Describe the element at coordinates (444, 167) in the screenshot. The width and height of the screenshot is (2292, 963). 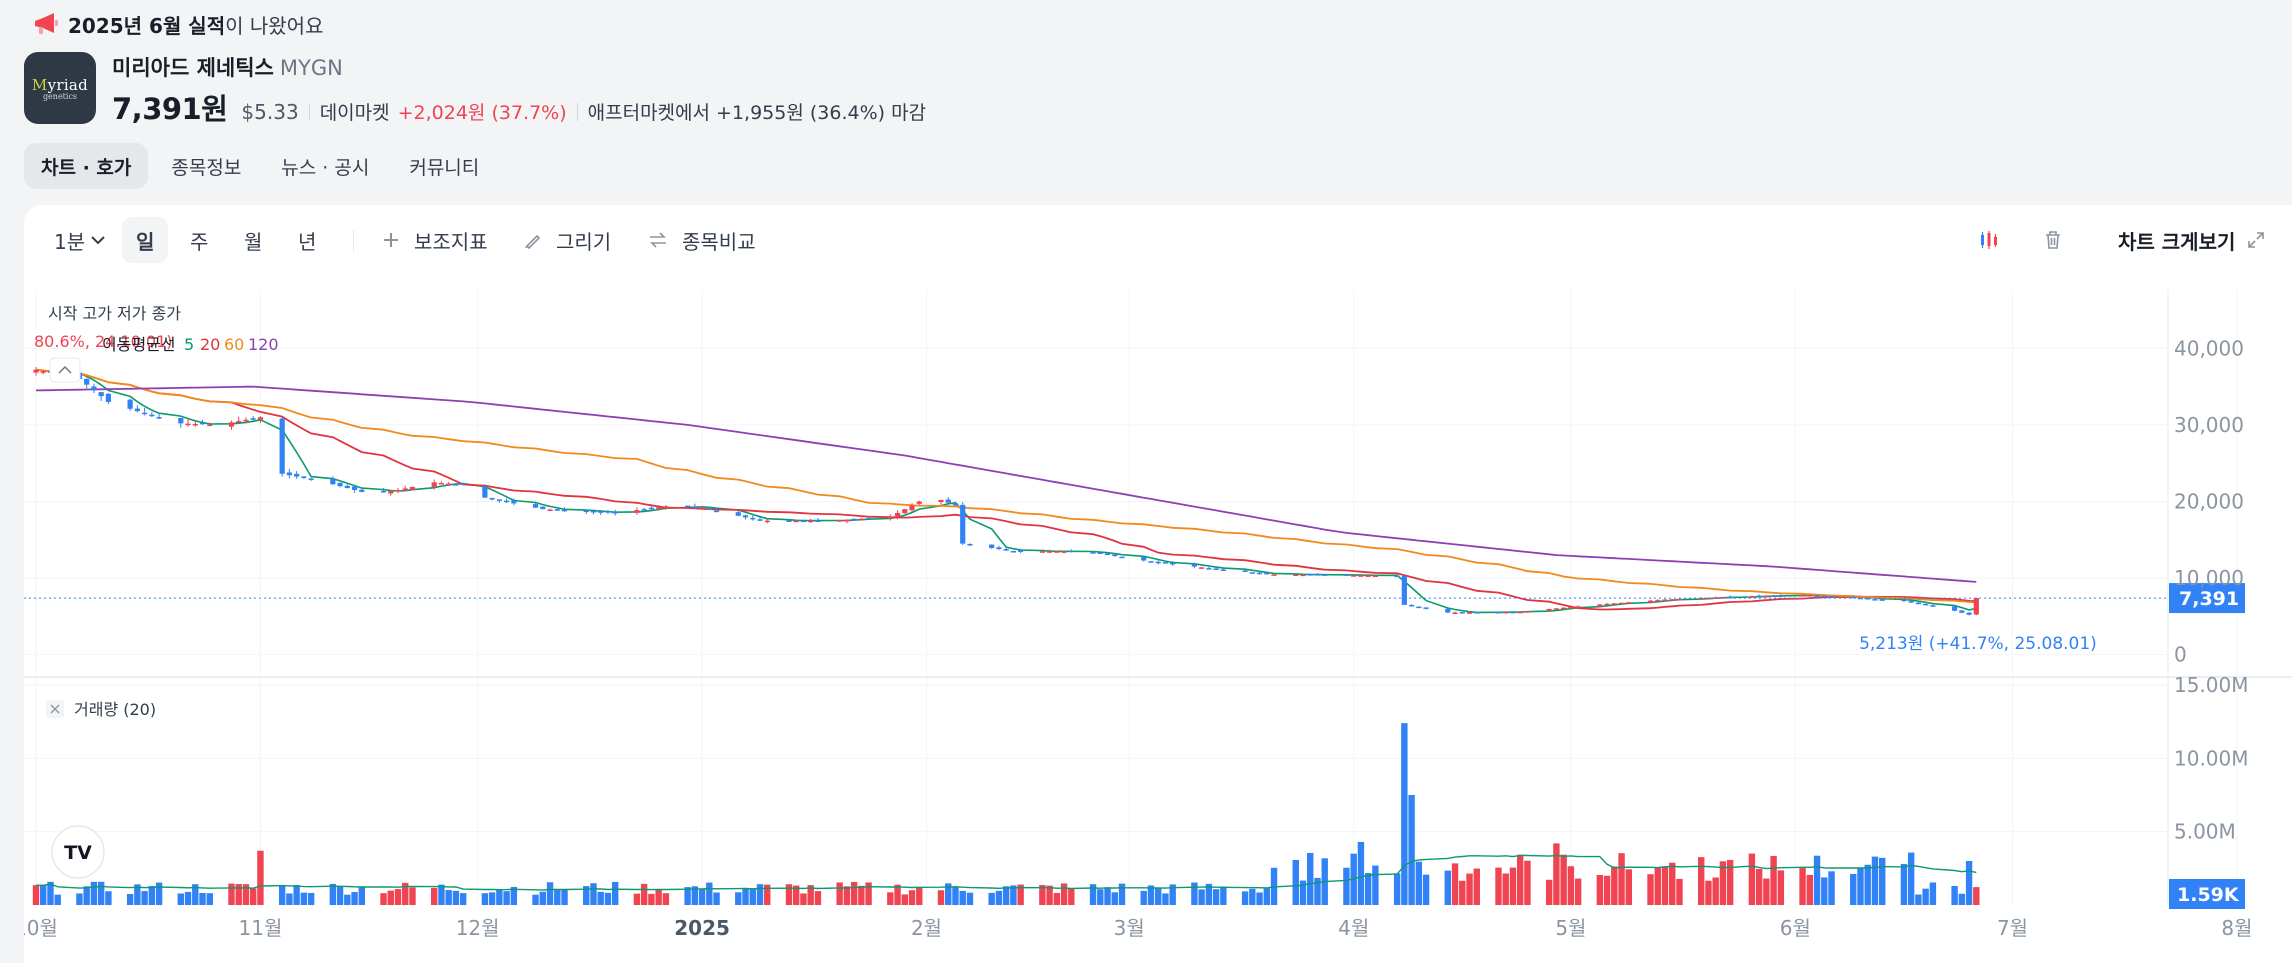
I see `tab-community: 커뮤니티` at that location.